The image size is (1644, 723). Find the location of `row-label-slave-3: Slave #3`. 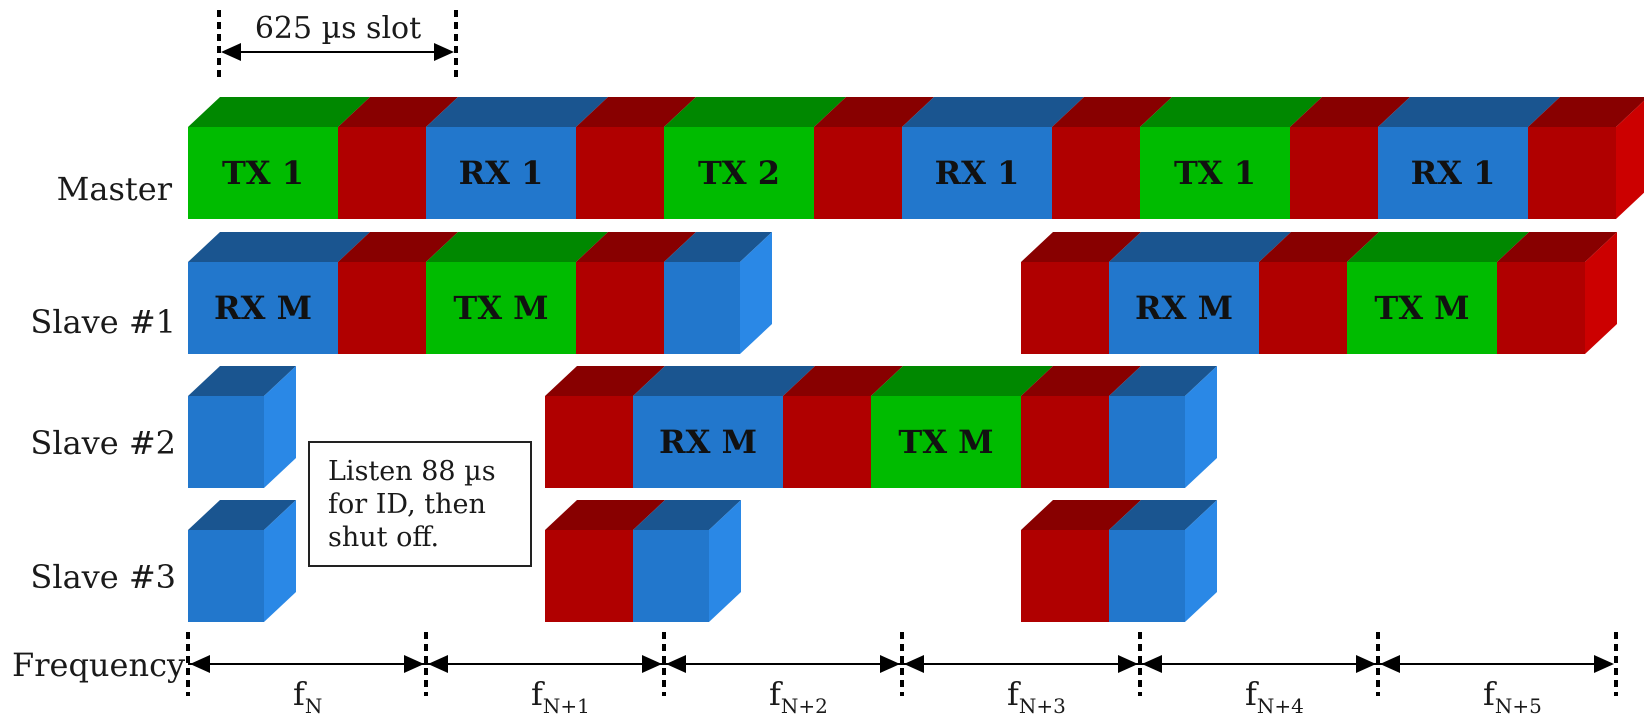

row-label-slave-3: Slave #3 is located at coordinates (103, 577).